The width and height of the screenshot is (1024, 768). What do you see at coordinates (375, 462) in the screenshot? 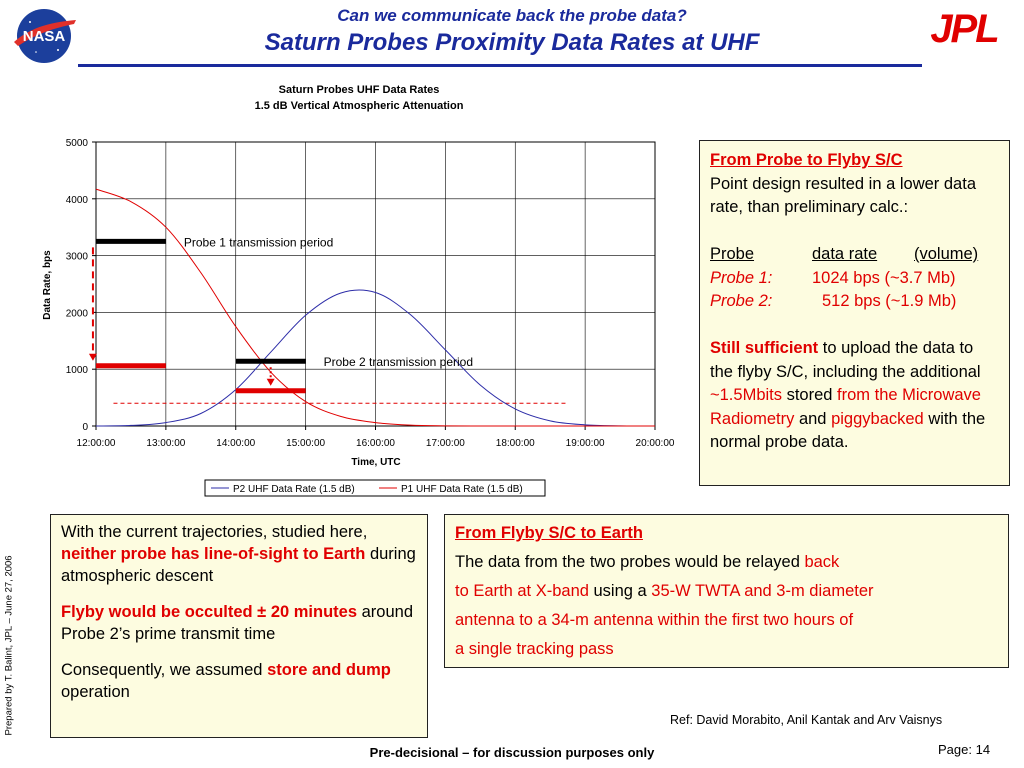
I see `x-axis-label: Time, UTC` at bounding box center [375, 462].